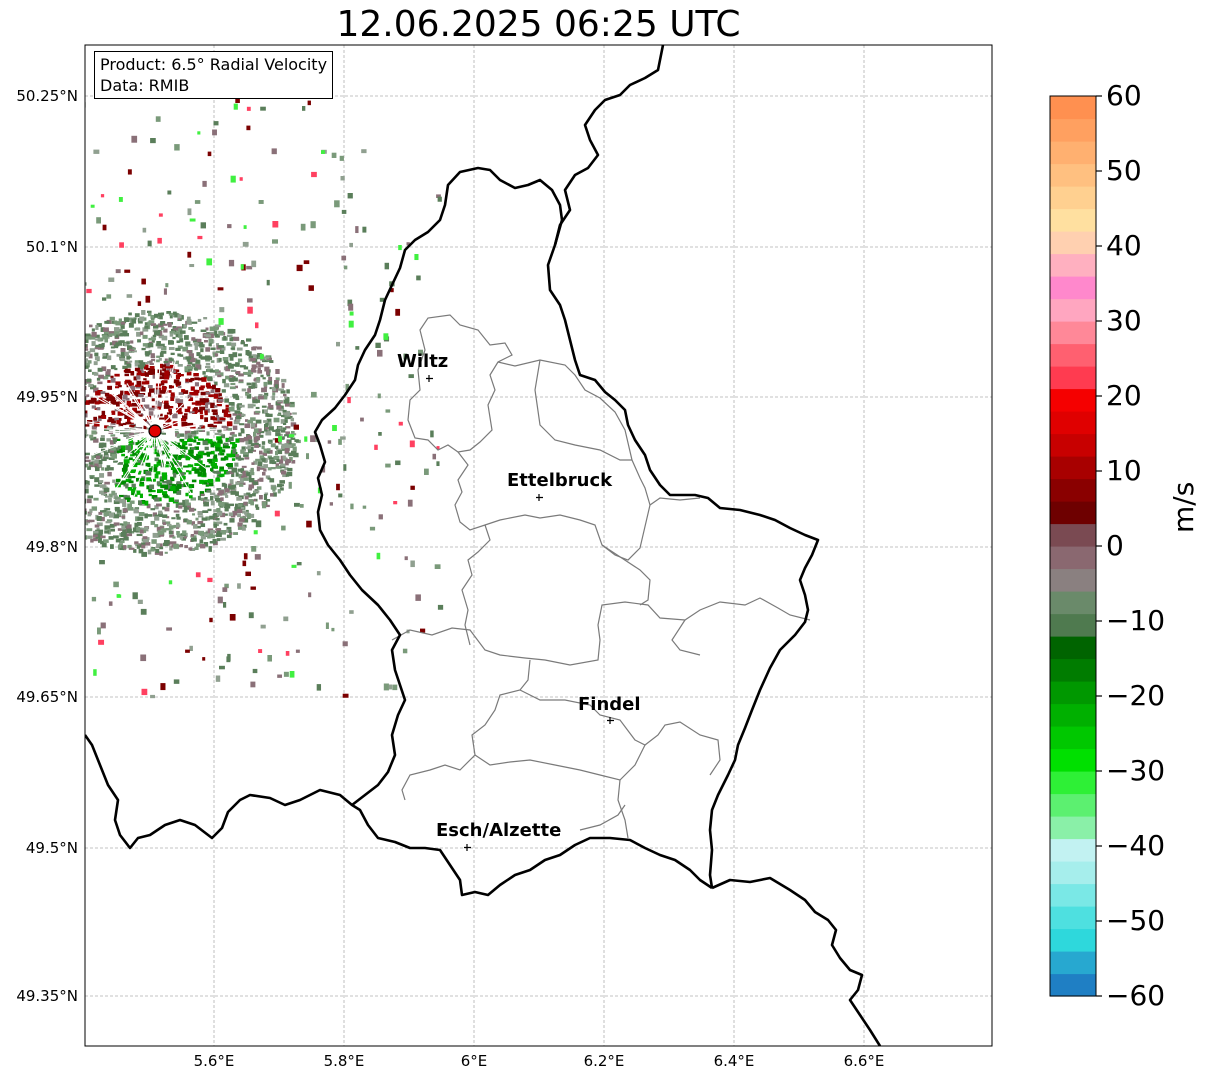  Describe the element at coordinates (734, 1061) in the screenshot. I see `lon-label-6-4: 6.4°E` at that location.